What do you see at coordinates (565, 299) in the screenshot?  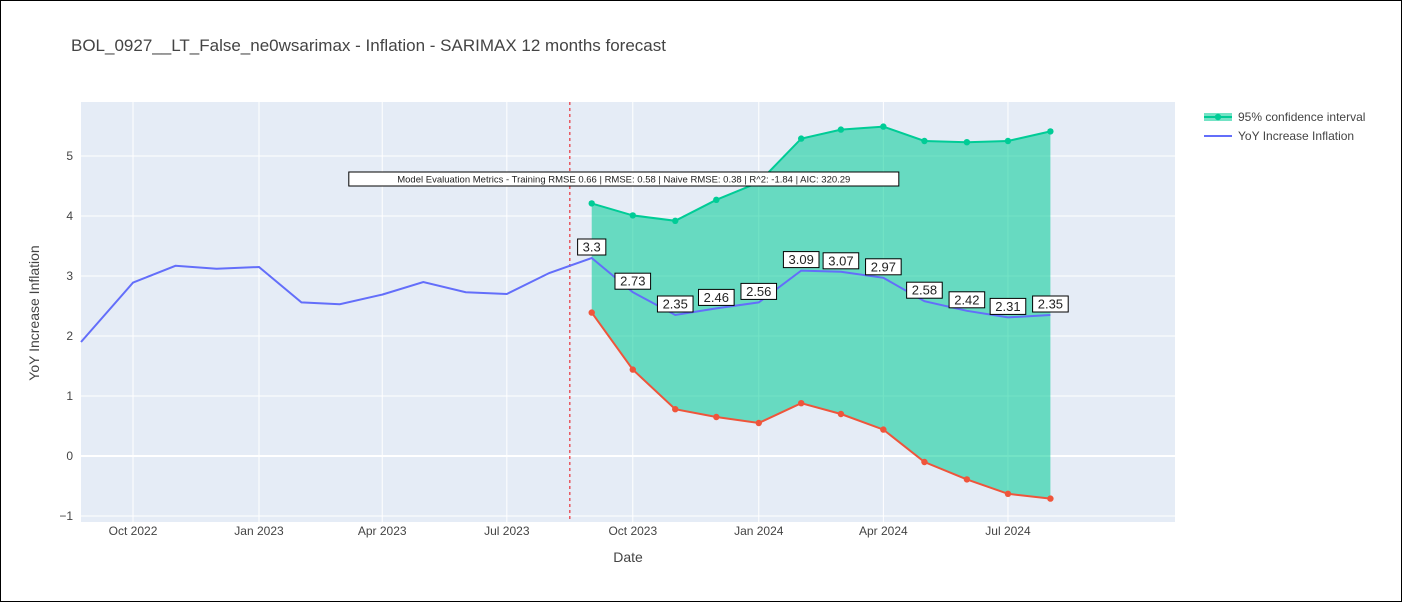 I see `inflation-line` at bounding box center [565, 299].